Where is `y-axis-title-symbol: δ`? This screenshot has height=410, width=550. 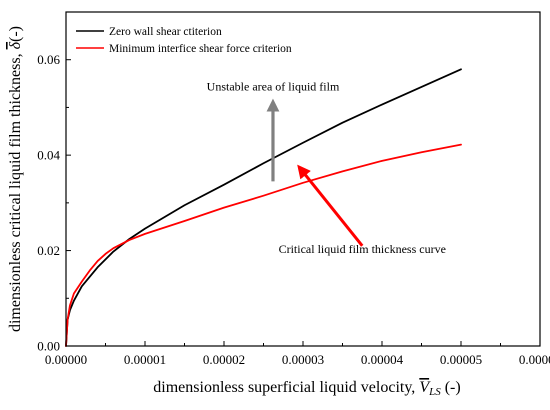
y-axis-title-symbol: δ is located at coordinates (15, 45).